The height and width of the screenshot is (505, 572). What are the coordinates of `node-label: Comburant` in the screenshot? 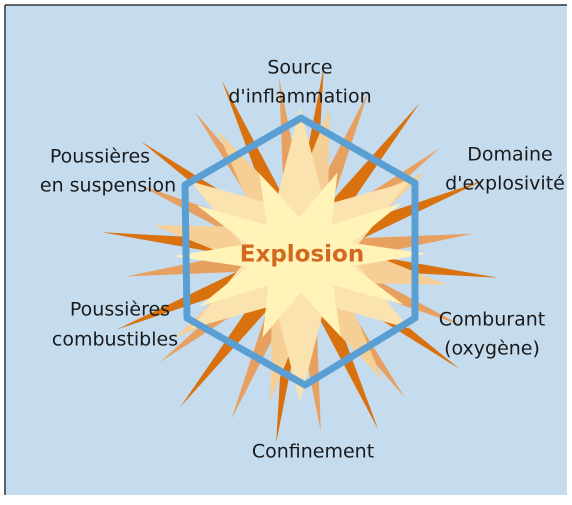 It's located at (492, 320).